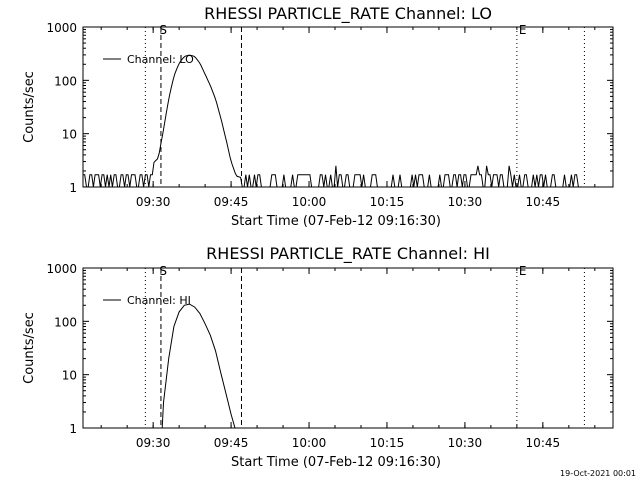 This screenshot has width=640, height=480. What do you see at coordinates (309, 443) in the screenshot?
I see `hi-x-tick-label: 10:00` at bounding box center [309, 443].